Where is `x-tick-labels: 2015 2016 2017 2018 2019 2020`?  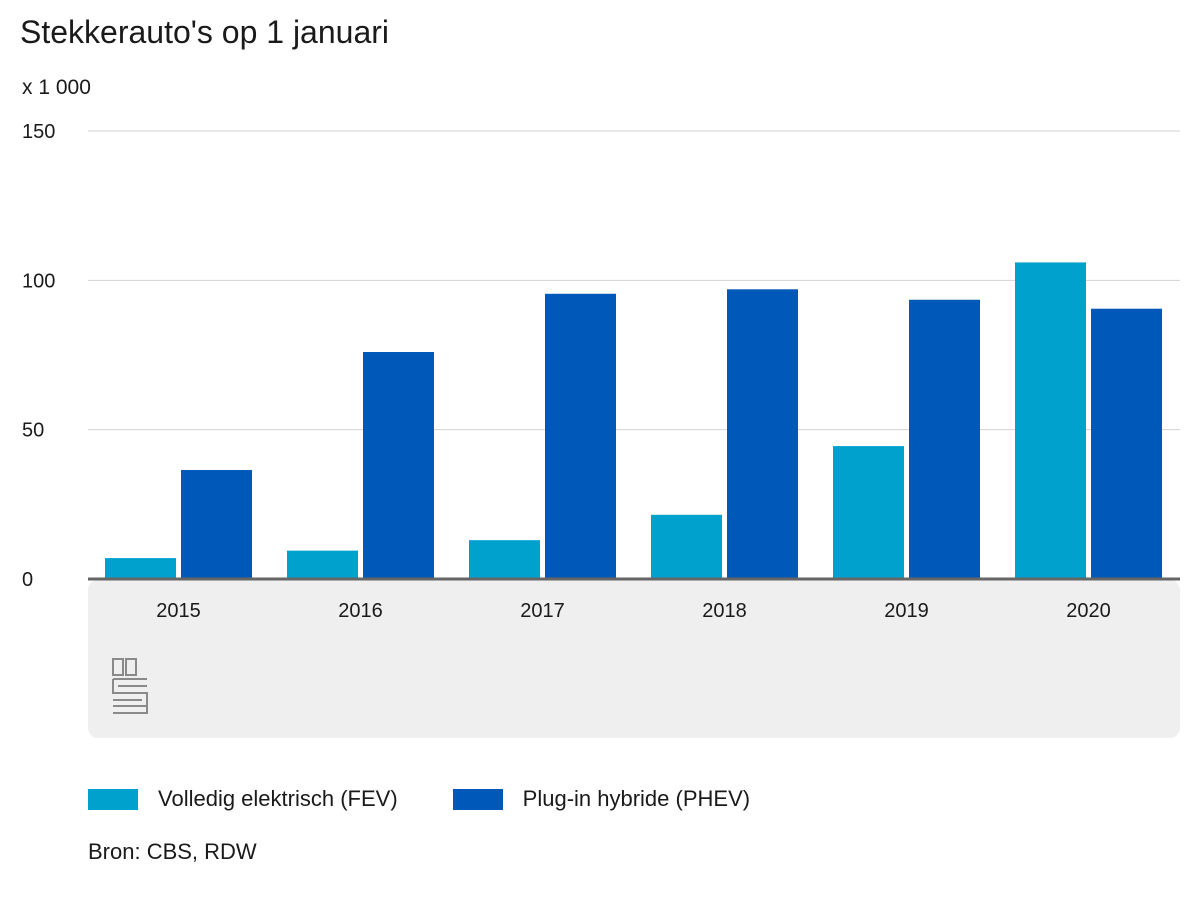
x-tick-labels: 2015 2016 2017 2018 2019 2020 is located at coordinates (633, 611).